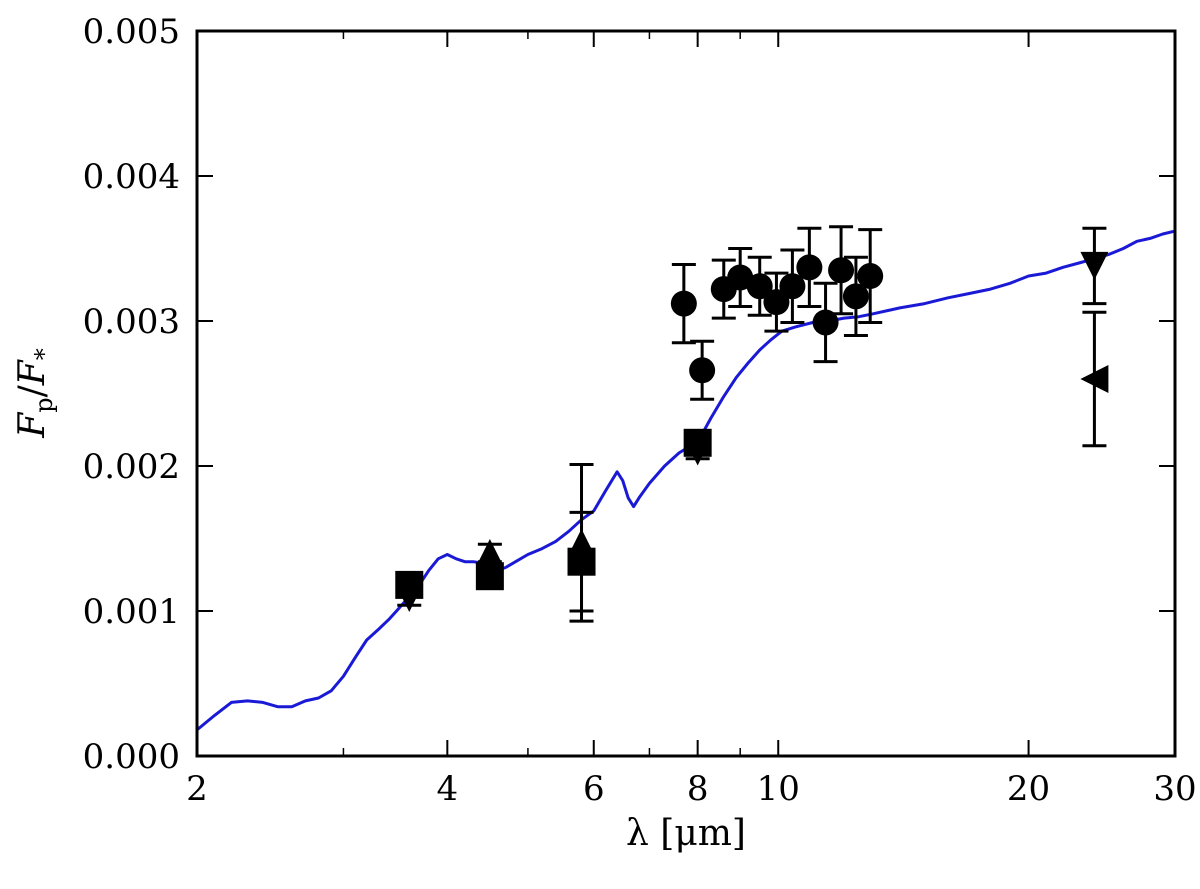 This screenshot has width=1200, height=889. What do you see at coordinates (44, 354) in the screenshot?
I see `y-axis-label-sub-star: *` at bounding box center [44, 354].